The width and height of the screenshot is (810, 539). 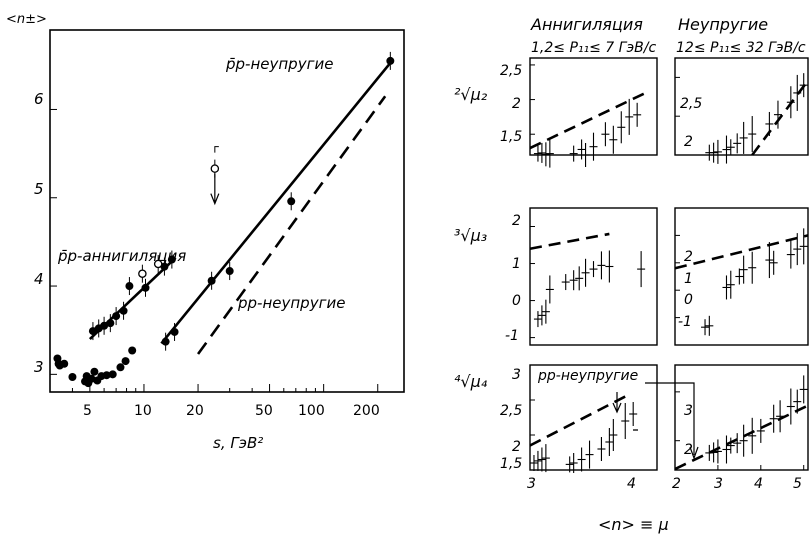 I want to click on tick-x-5-inel: 5, so click(x=797, y=484).